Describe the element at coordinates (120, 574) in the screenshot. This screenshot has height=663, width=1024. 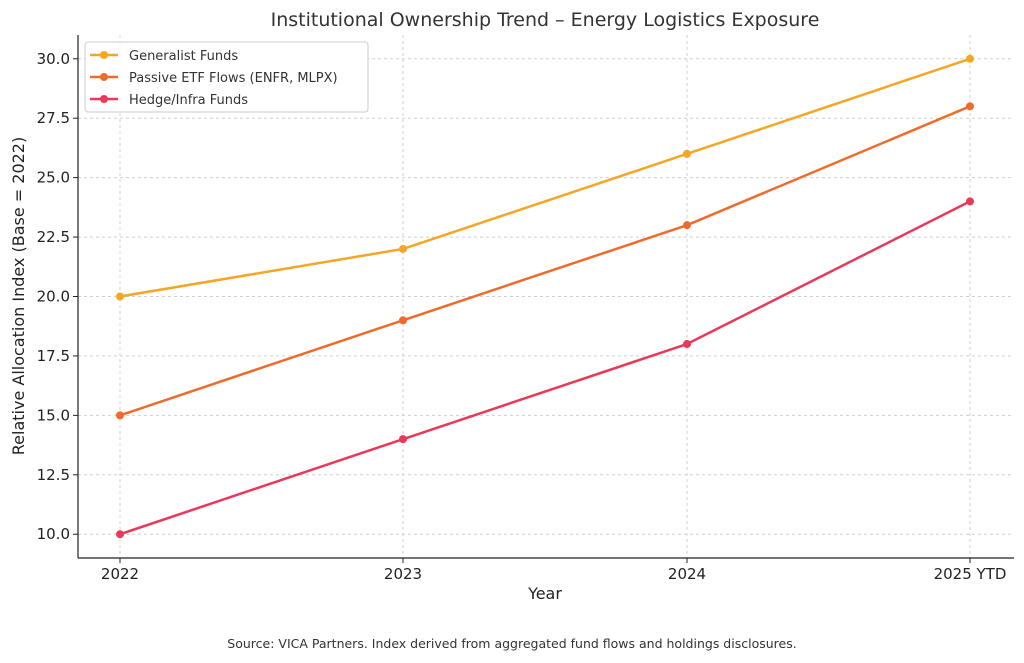
I see `x-tick-label: 2022` at that location.